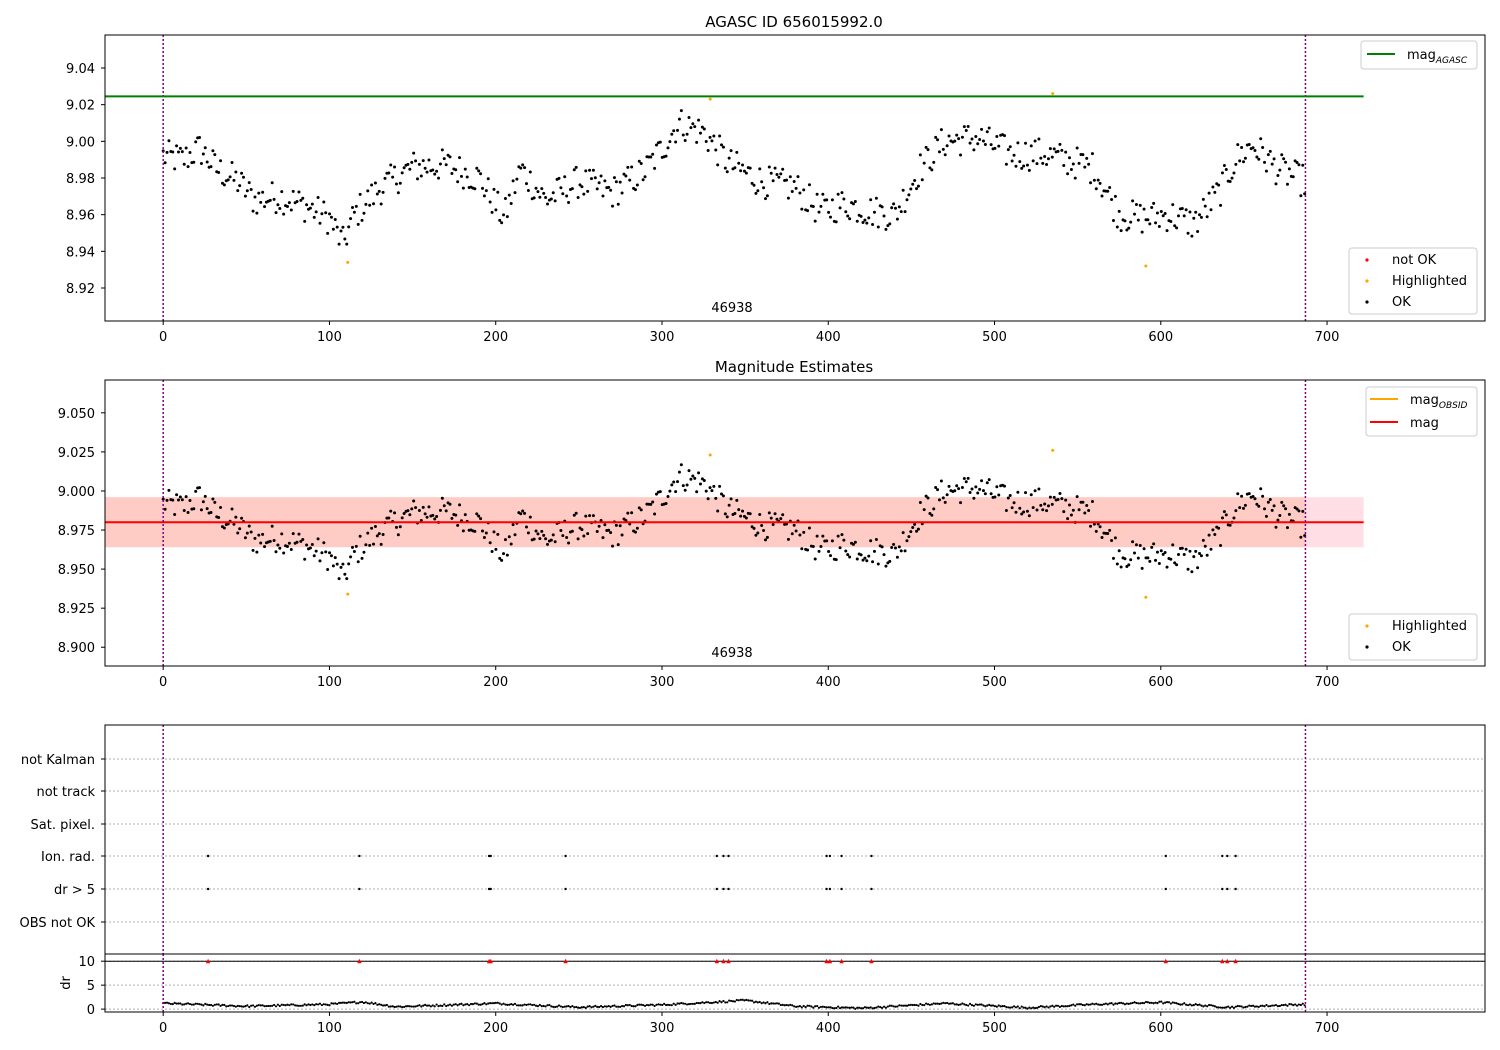 The image size is (1500, 1050). I want to click on p3-category-label-1: not track, so click(65, 792).